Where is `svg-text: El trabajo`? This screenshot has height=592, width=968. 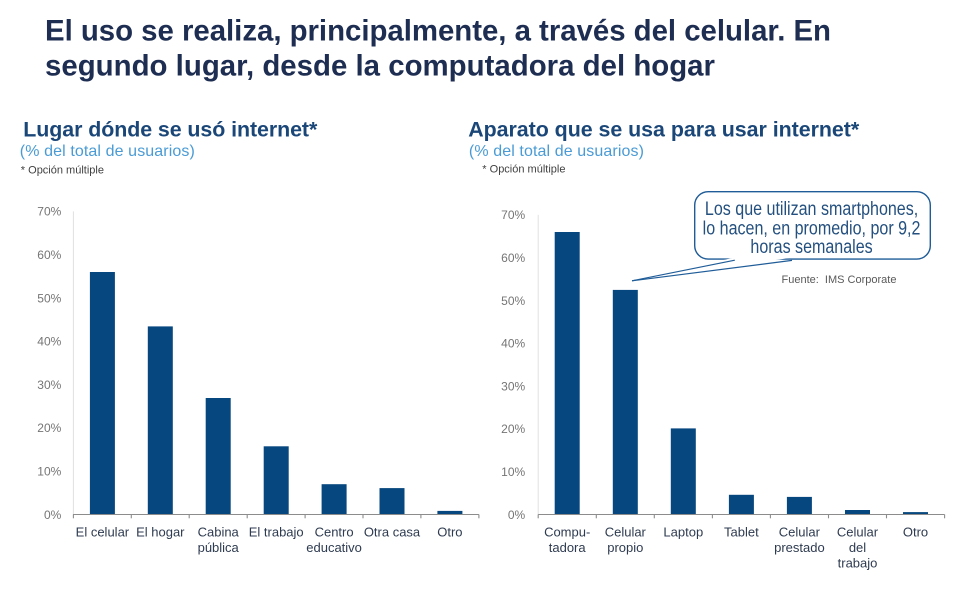
svg-text: El trabajo is located at coordinates (276, 532).